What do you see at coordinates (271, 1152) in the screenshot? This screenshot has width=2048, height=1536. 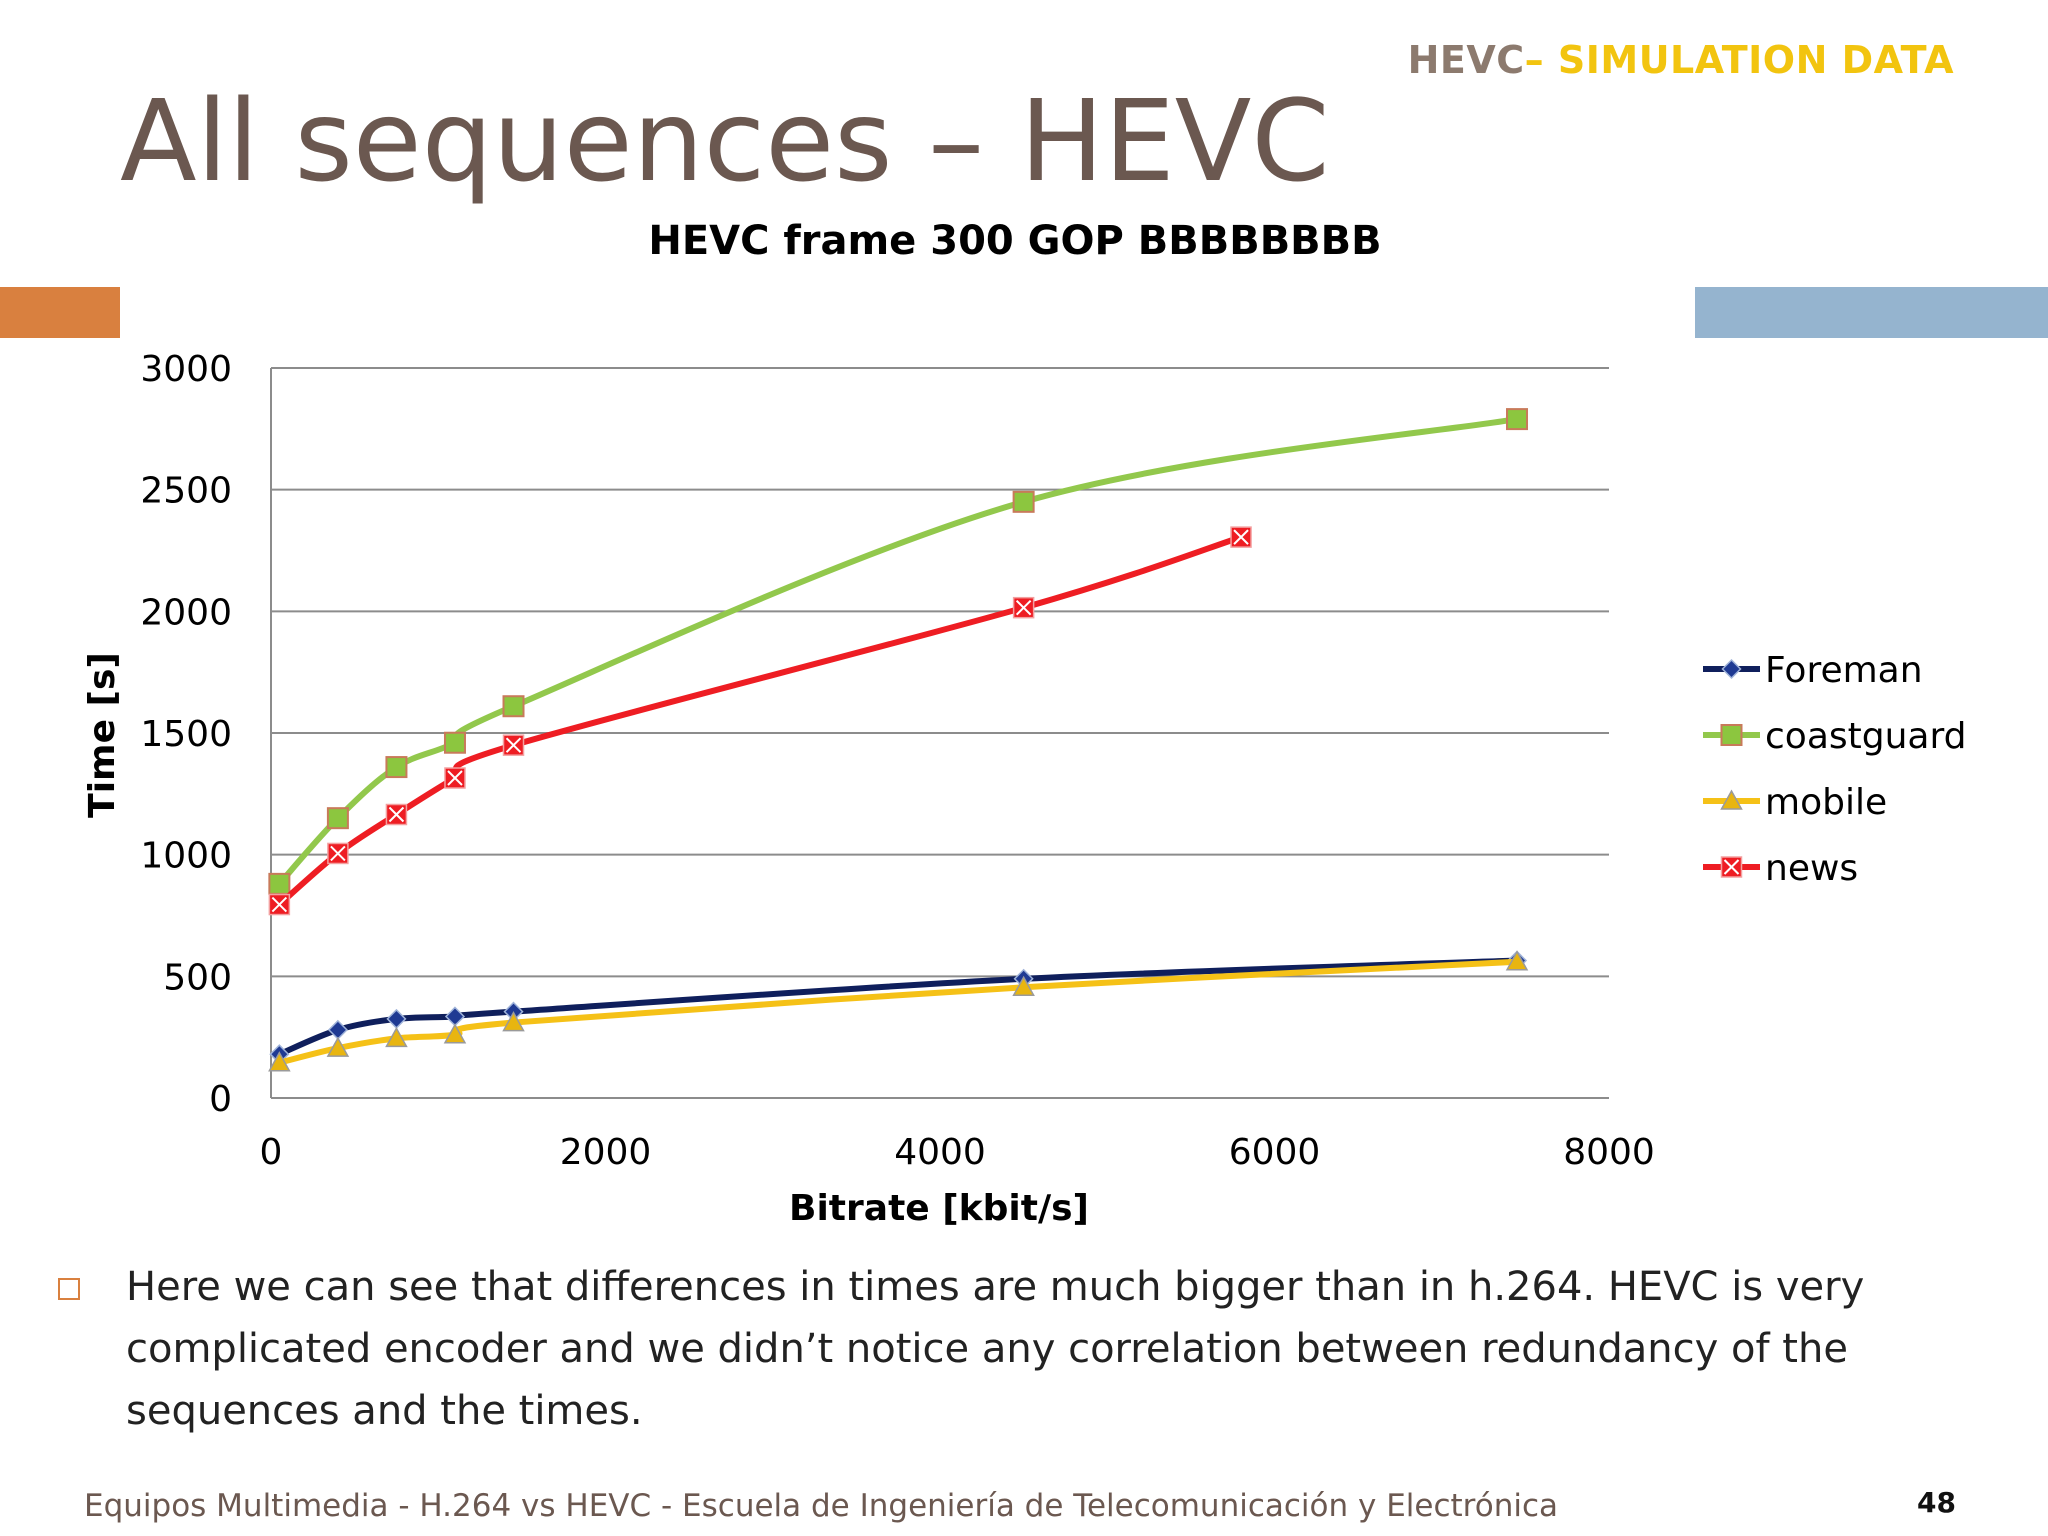 I see `x-tick-label: 0` at bounding box center [271, 1152].